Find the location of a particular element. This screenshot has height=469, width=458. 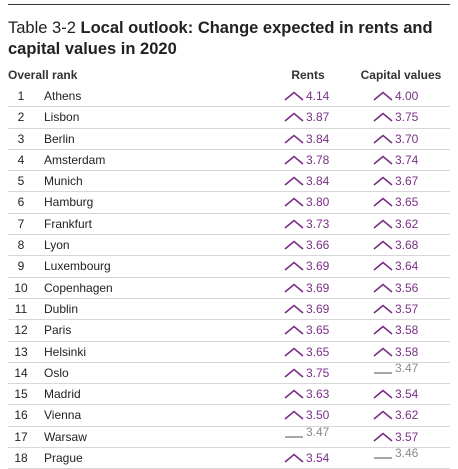

rank-cell: 4 is located at coordinates (21, 159).